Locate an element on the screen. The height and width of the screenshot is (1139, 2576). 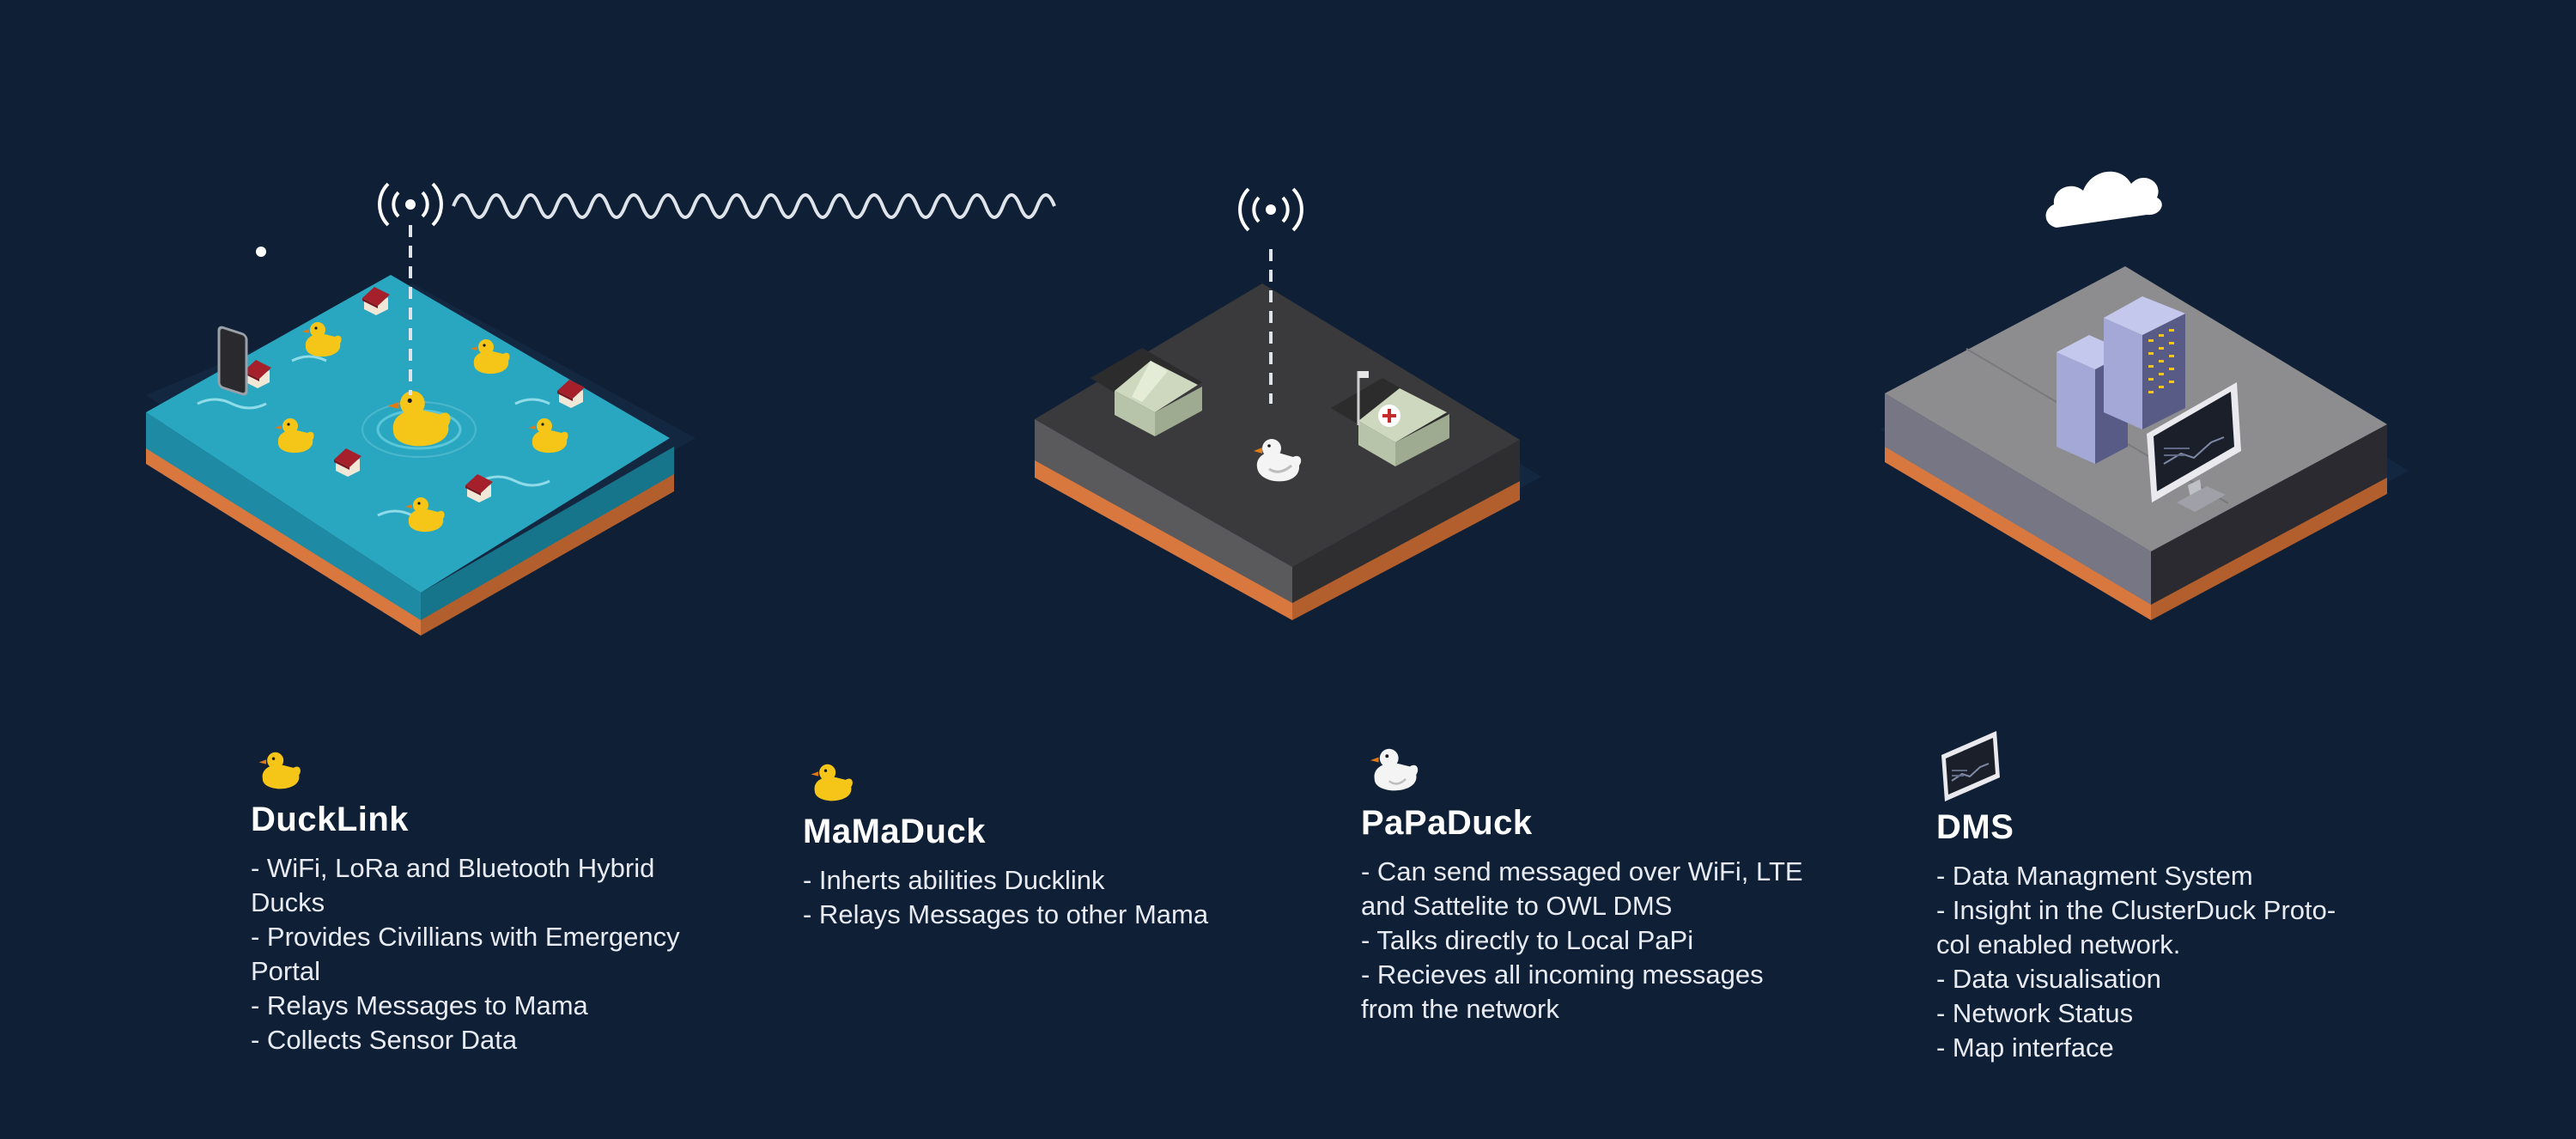
feature-item: - Provides Civillians with Emergency is located at coordinates (466, 937).